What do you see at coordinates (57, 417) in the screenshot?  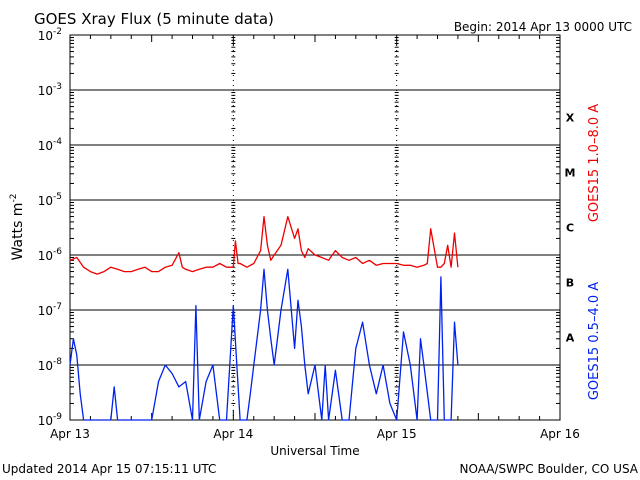 I see `y-tick-exponent: -9` at bounding box center [57, 417].